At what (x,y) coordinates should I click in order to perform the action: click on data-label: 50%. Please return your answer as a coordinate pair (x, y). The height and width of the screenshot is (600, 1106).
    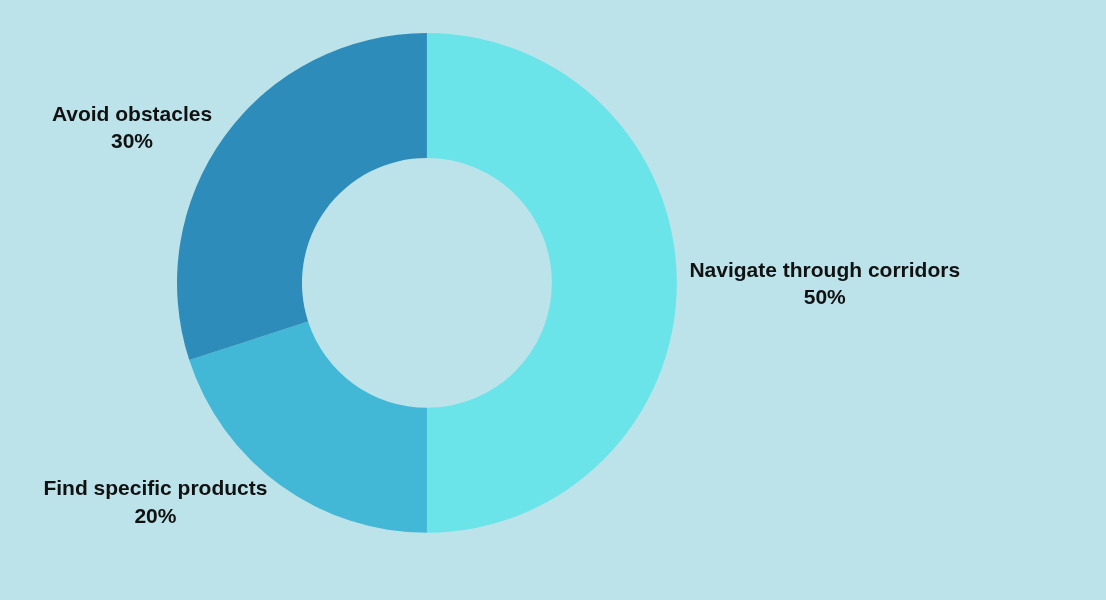
    Looking at the image, I should click on (825, 297).